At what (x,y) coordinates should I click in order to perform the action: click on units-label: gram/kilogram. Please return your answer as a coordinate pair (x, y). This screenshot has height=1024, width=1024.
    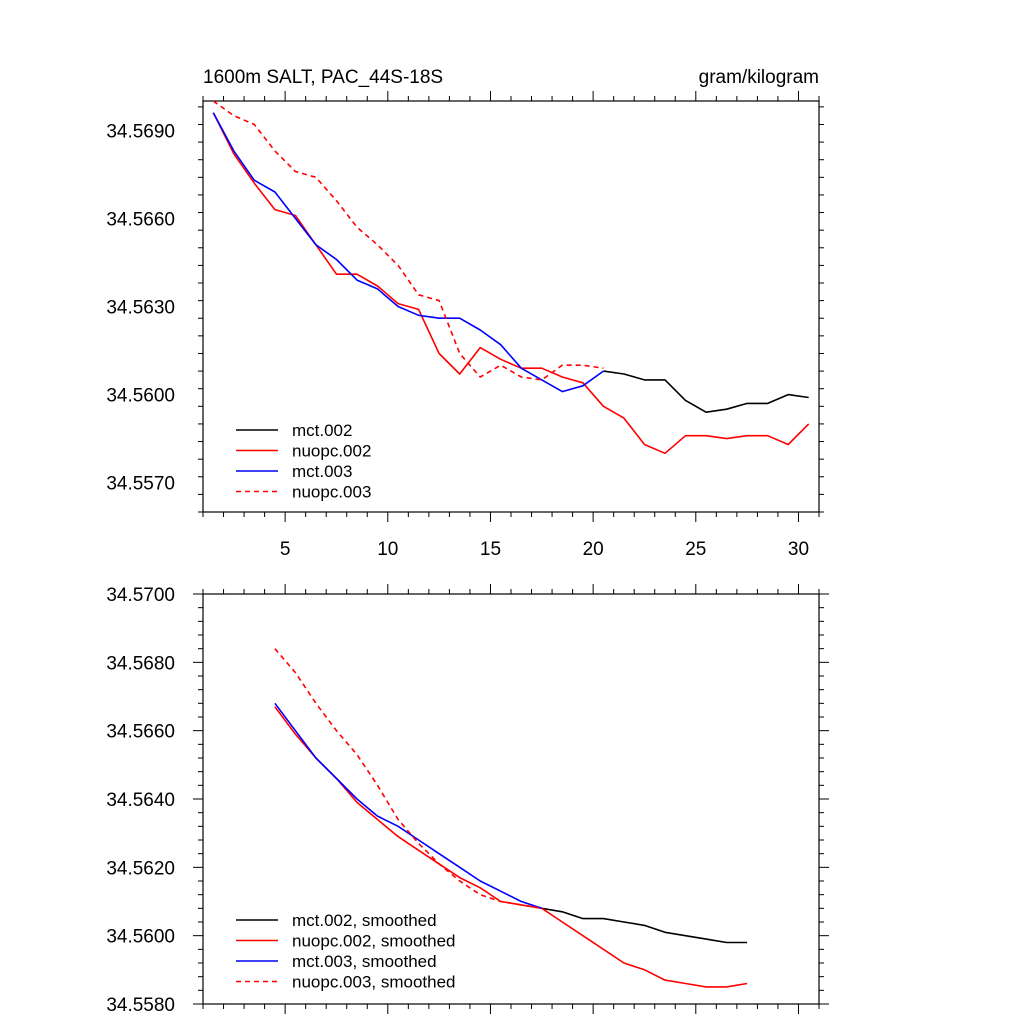
    Looking at the image, I should click on (759, 77).